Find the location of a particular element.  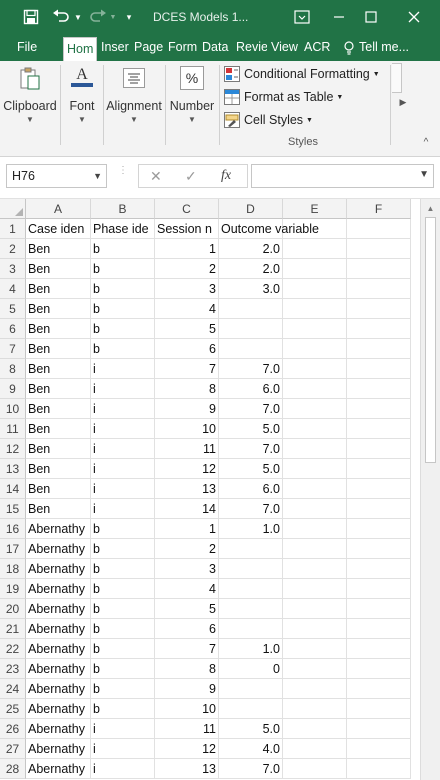

cell-e6 is located at coordinates (315, 329).